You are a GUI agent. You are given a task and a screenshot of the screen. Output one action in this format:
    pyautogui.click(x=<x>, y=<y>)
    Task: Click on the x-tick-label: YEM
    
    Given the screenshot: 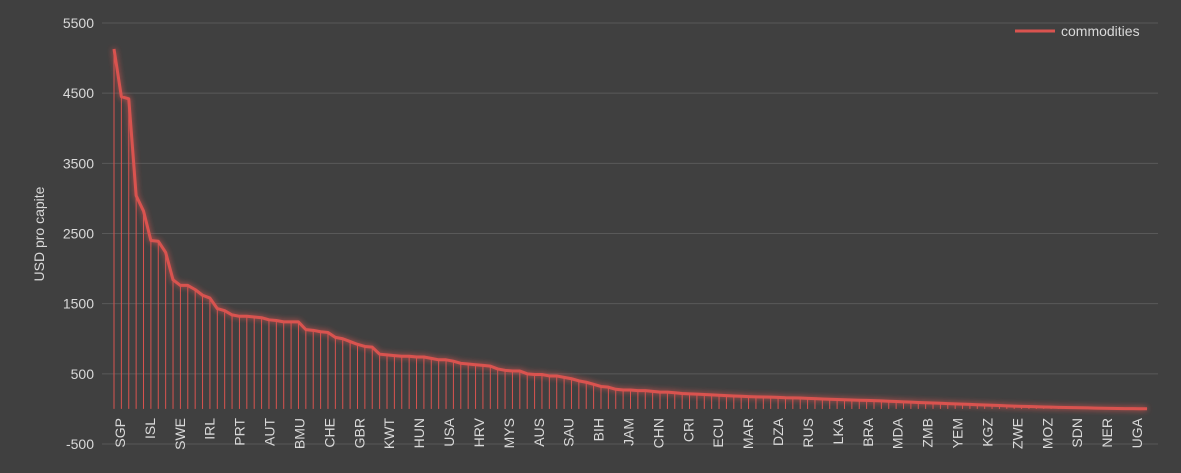 What is the action you would take?
    pyautogui.click(x=958, y=433)
    